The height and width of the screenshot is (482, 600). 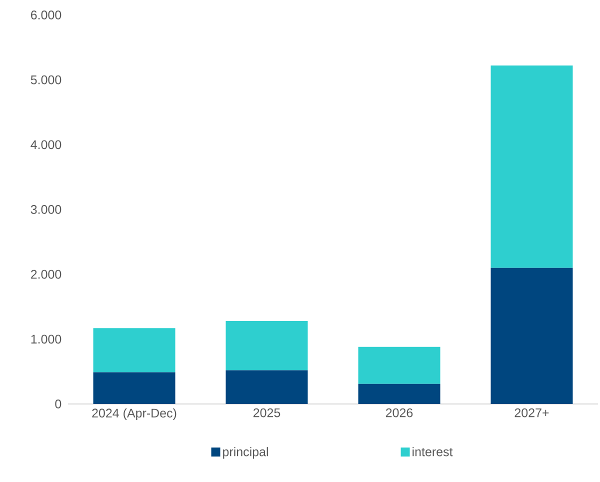 What do you see at coordinates (399, 413) in the screenshot?
I see `x-tick-label: 2026` at bounding box center [399, 413].